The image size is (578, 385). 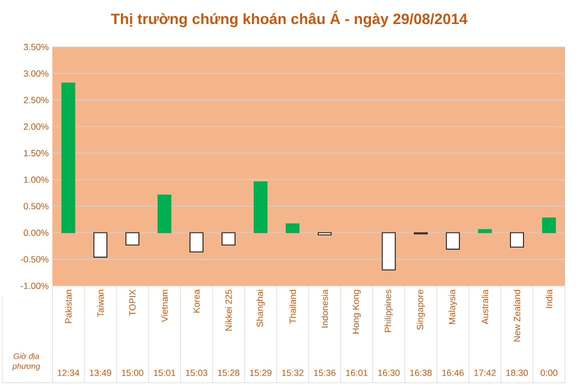 I want to click on x-tick-label: Malaysia, so click(x=453, y=306).